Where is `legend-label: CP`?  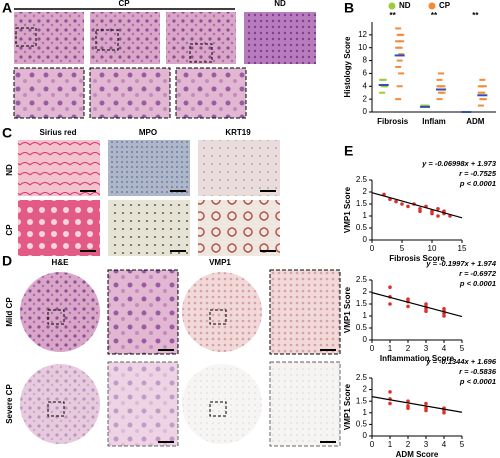
legend-label: CP is located at coordinates (445, 5).